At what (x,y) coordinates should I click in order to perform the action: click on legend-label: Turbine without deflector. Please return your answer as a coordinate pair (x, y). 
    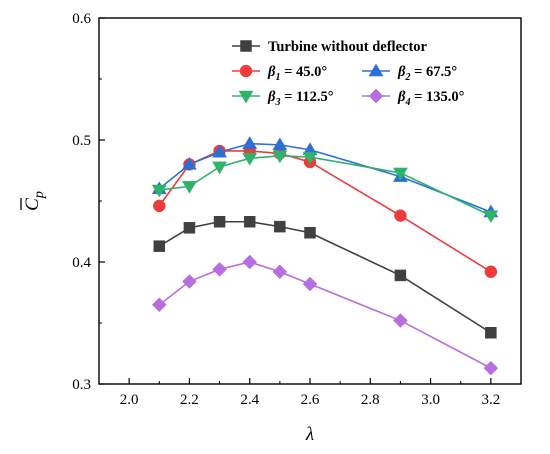
    Looking at the image, I should click on (348, 47).